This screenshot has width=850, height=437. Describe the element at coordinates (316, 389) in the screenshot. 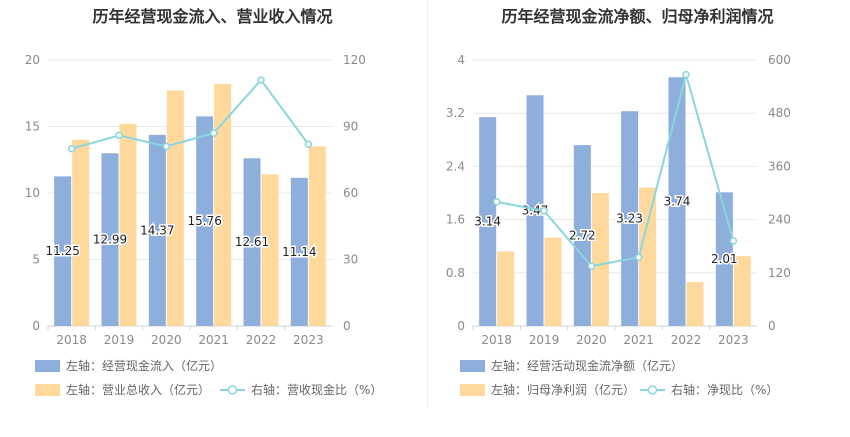

I see `legend-label: 右轴：营收现金比（%）` at that location.